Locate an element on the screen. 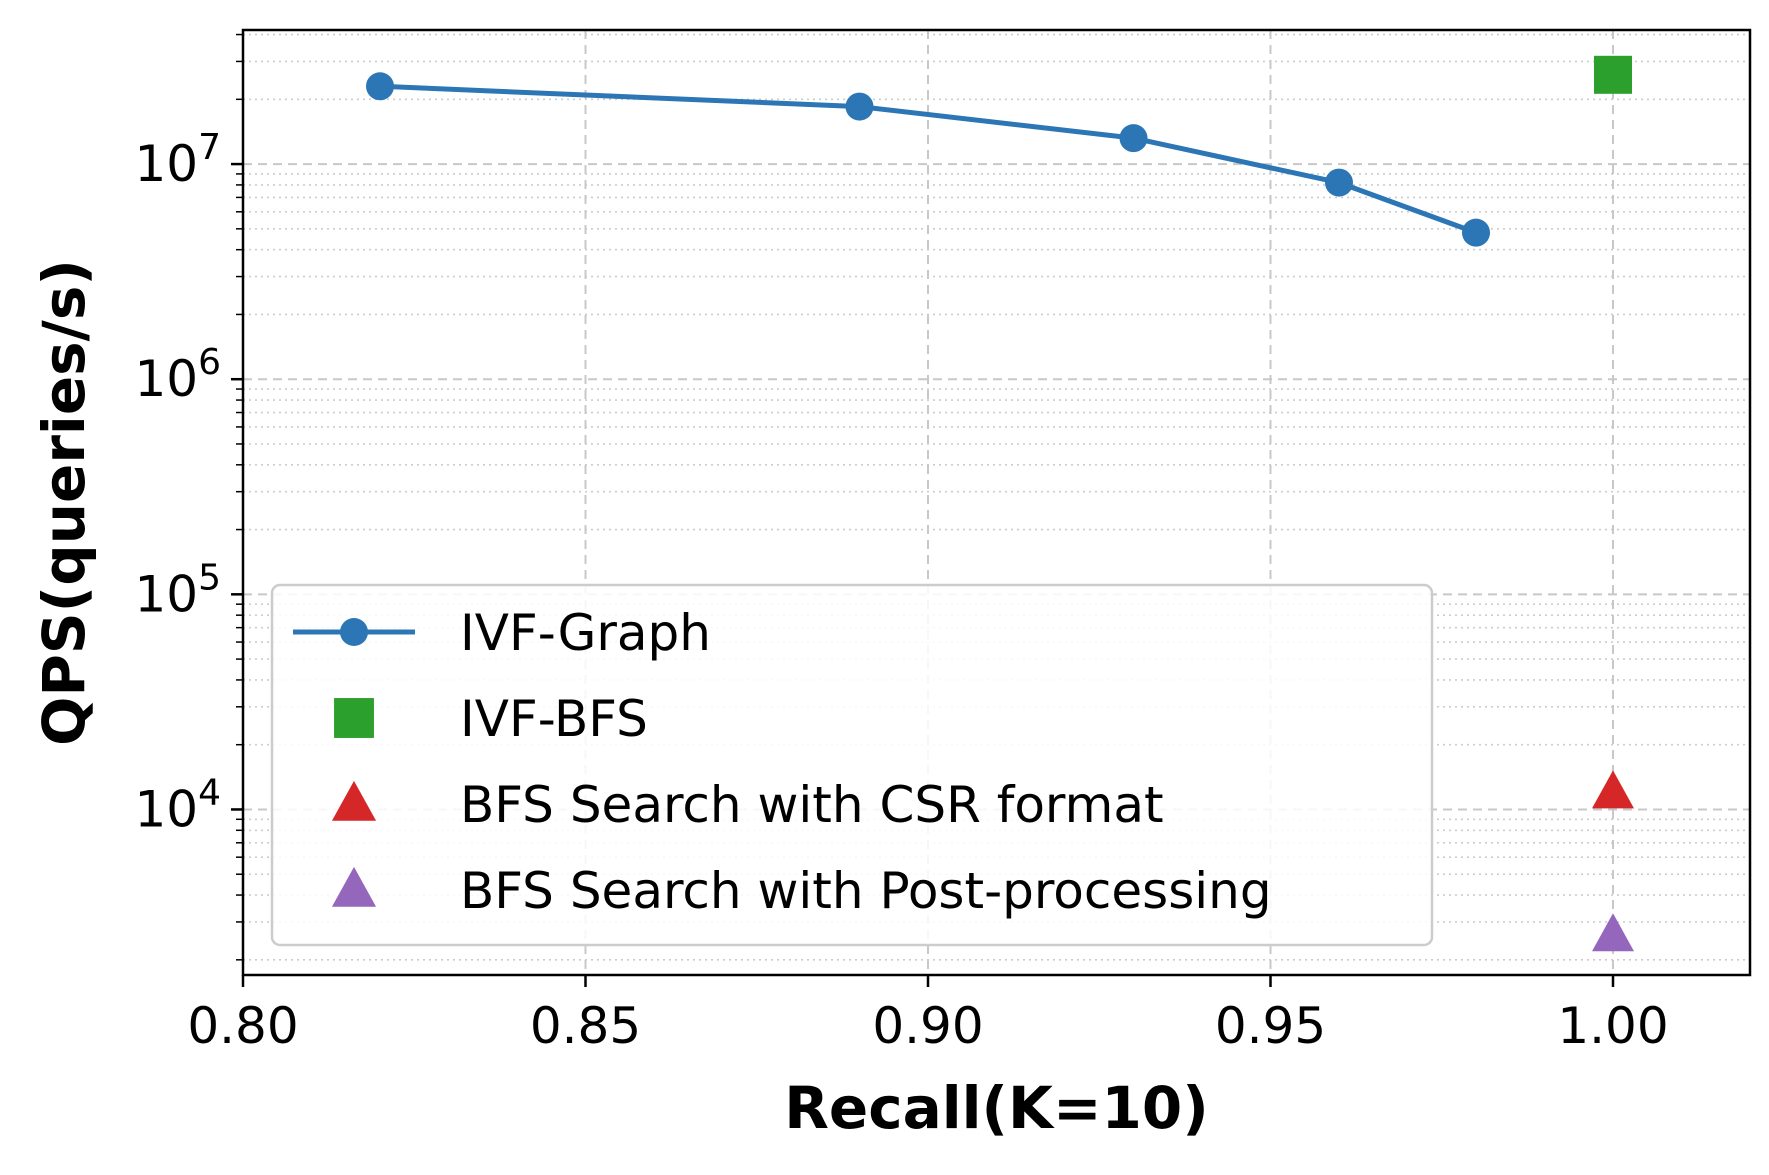 Image resolution: width=1769 pixels, height=1175 pixels. legend-entry: IVF-BFS is located at coordinates (491, 719).